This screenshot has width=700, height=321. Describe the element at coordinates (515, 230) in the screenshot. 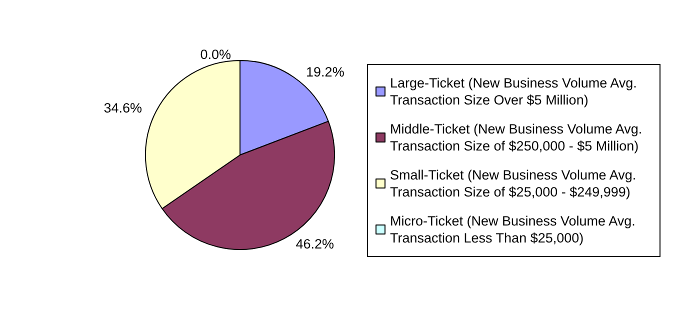

I see `legend-label: Micro-Ticket (New Business Volume Avg. Transaction Less Than $25,000)` at that location.